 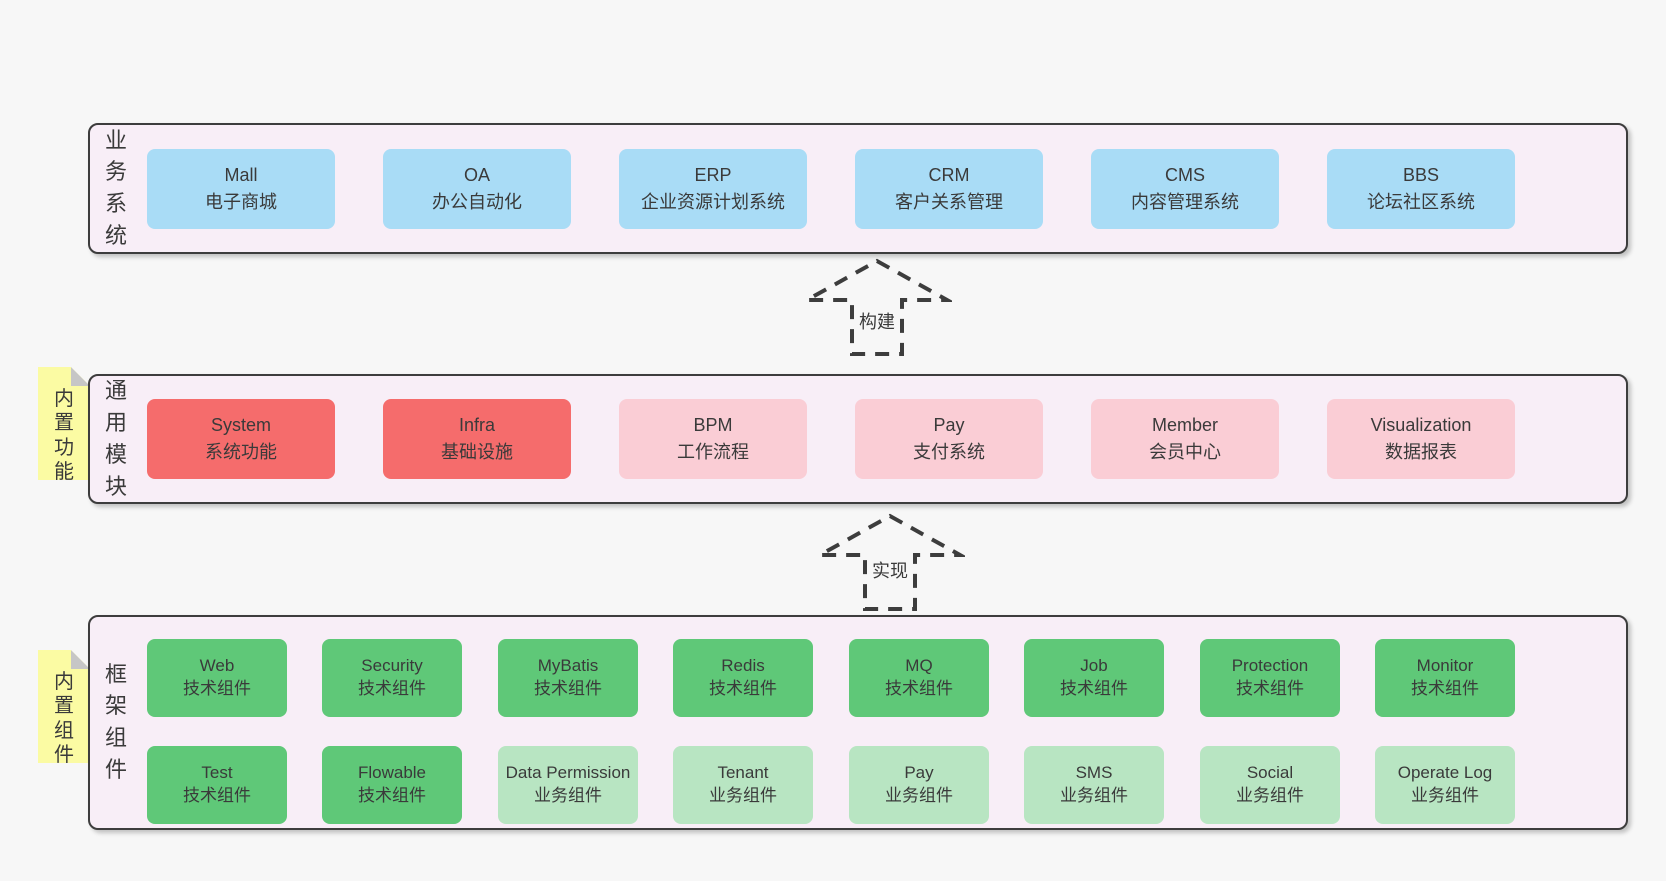 I want to click on box-title-zh: 会员中心, so click(x=1185, y=452).